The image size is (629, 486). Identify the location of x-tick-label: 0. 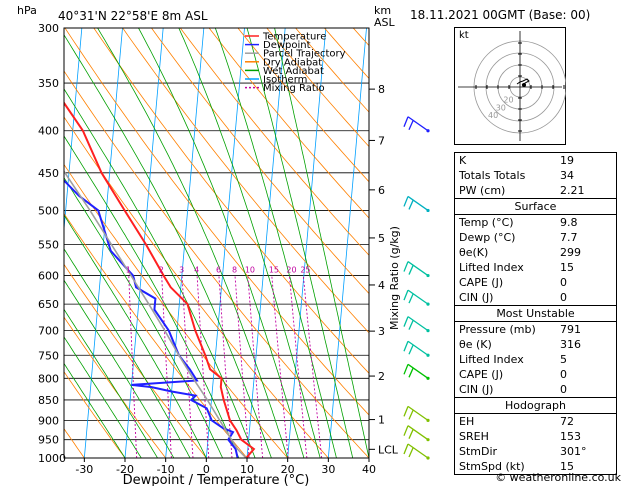
(206, 469).